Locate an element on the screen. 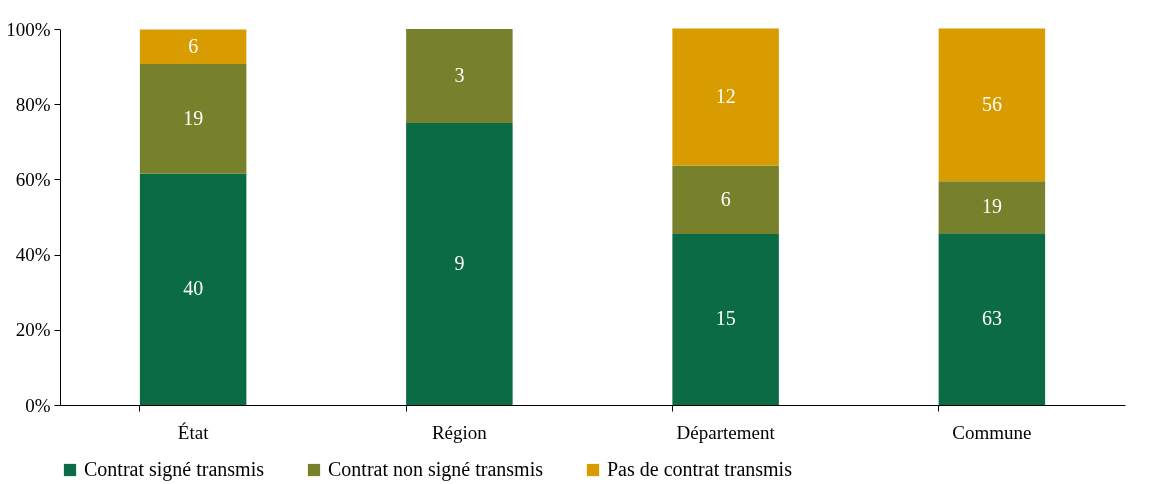  y-tick-label: 80% is located at coordinates (33, 104).